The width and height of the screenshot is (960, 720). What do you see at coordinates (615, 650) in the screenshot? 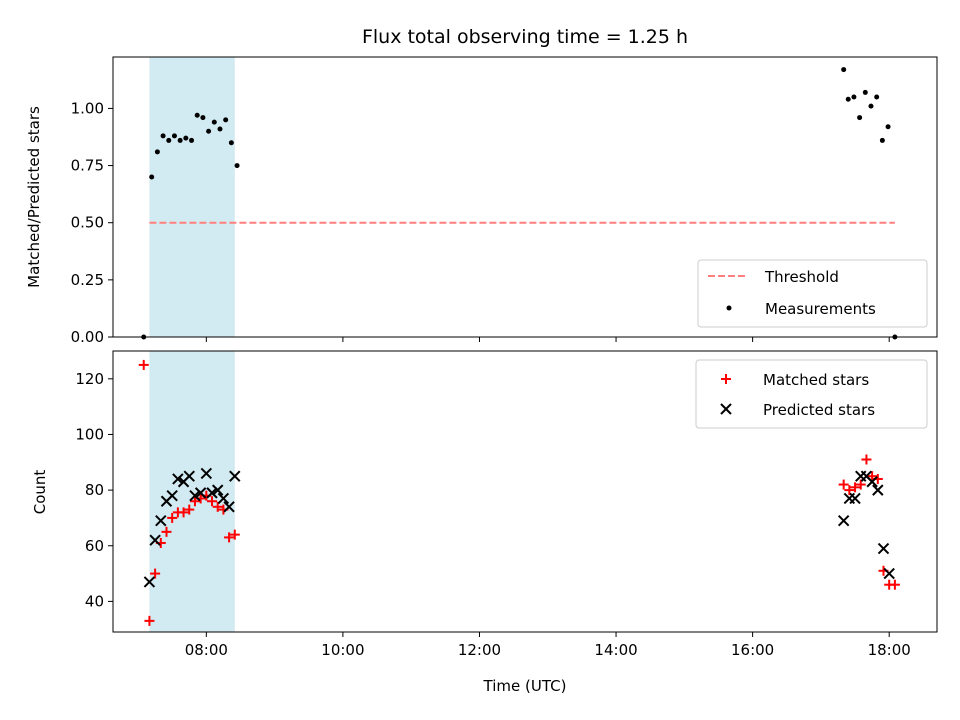
I see `x-tick-label: 14:00` at bounding box center [615, 650].